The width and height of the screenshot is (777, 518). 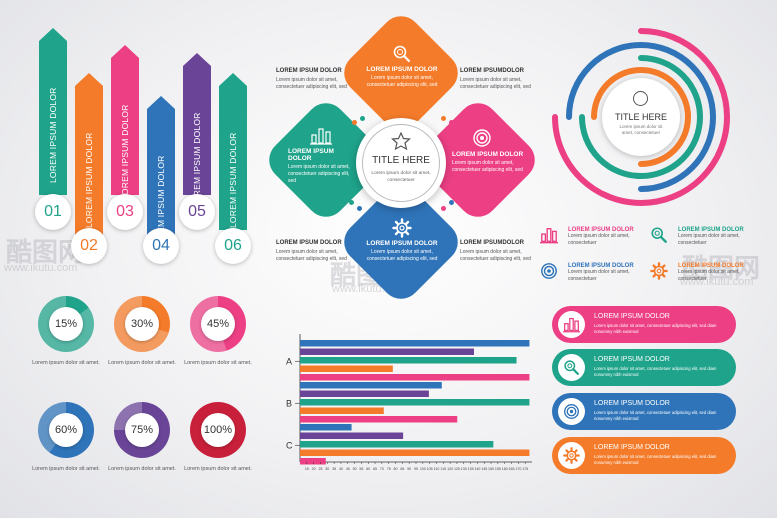 What do you see at coordinates (289, 445) in the screenshot?
I see `category-label: C` at bounding box center [289, 445].